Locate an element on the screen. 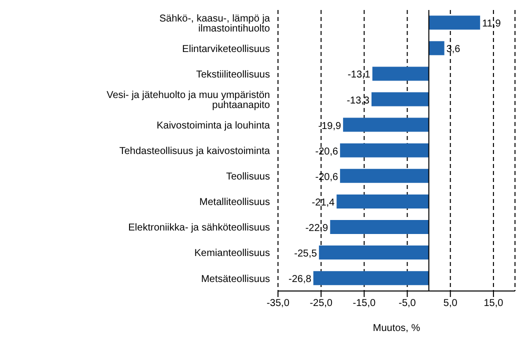 Image resolution: width=531 pixels, height=340 pixels. x-tick-label: -35,0 is located at coordinates (278, 304).